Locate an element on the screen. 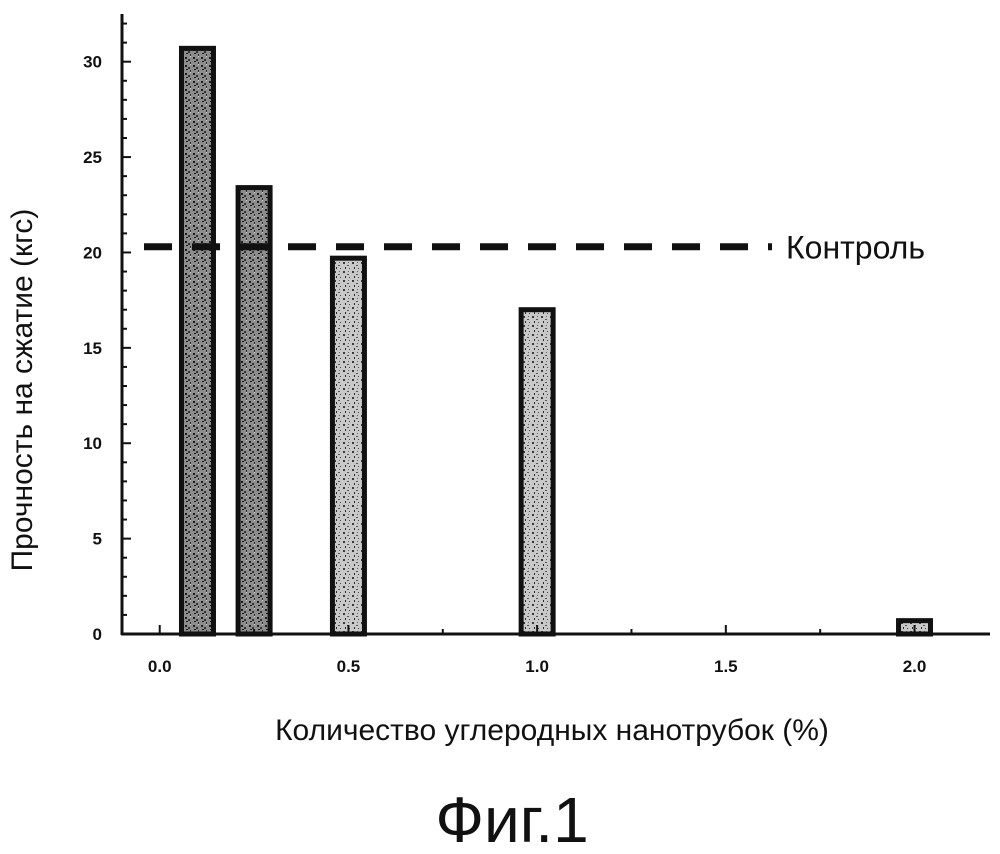 The width and height of the screenshot is (1000, 854). y-tick-label: 5 is located at coordinates (97, 539).